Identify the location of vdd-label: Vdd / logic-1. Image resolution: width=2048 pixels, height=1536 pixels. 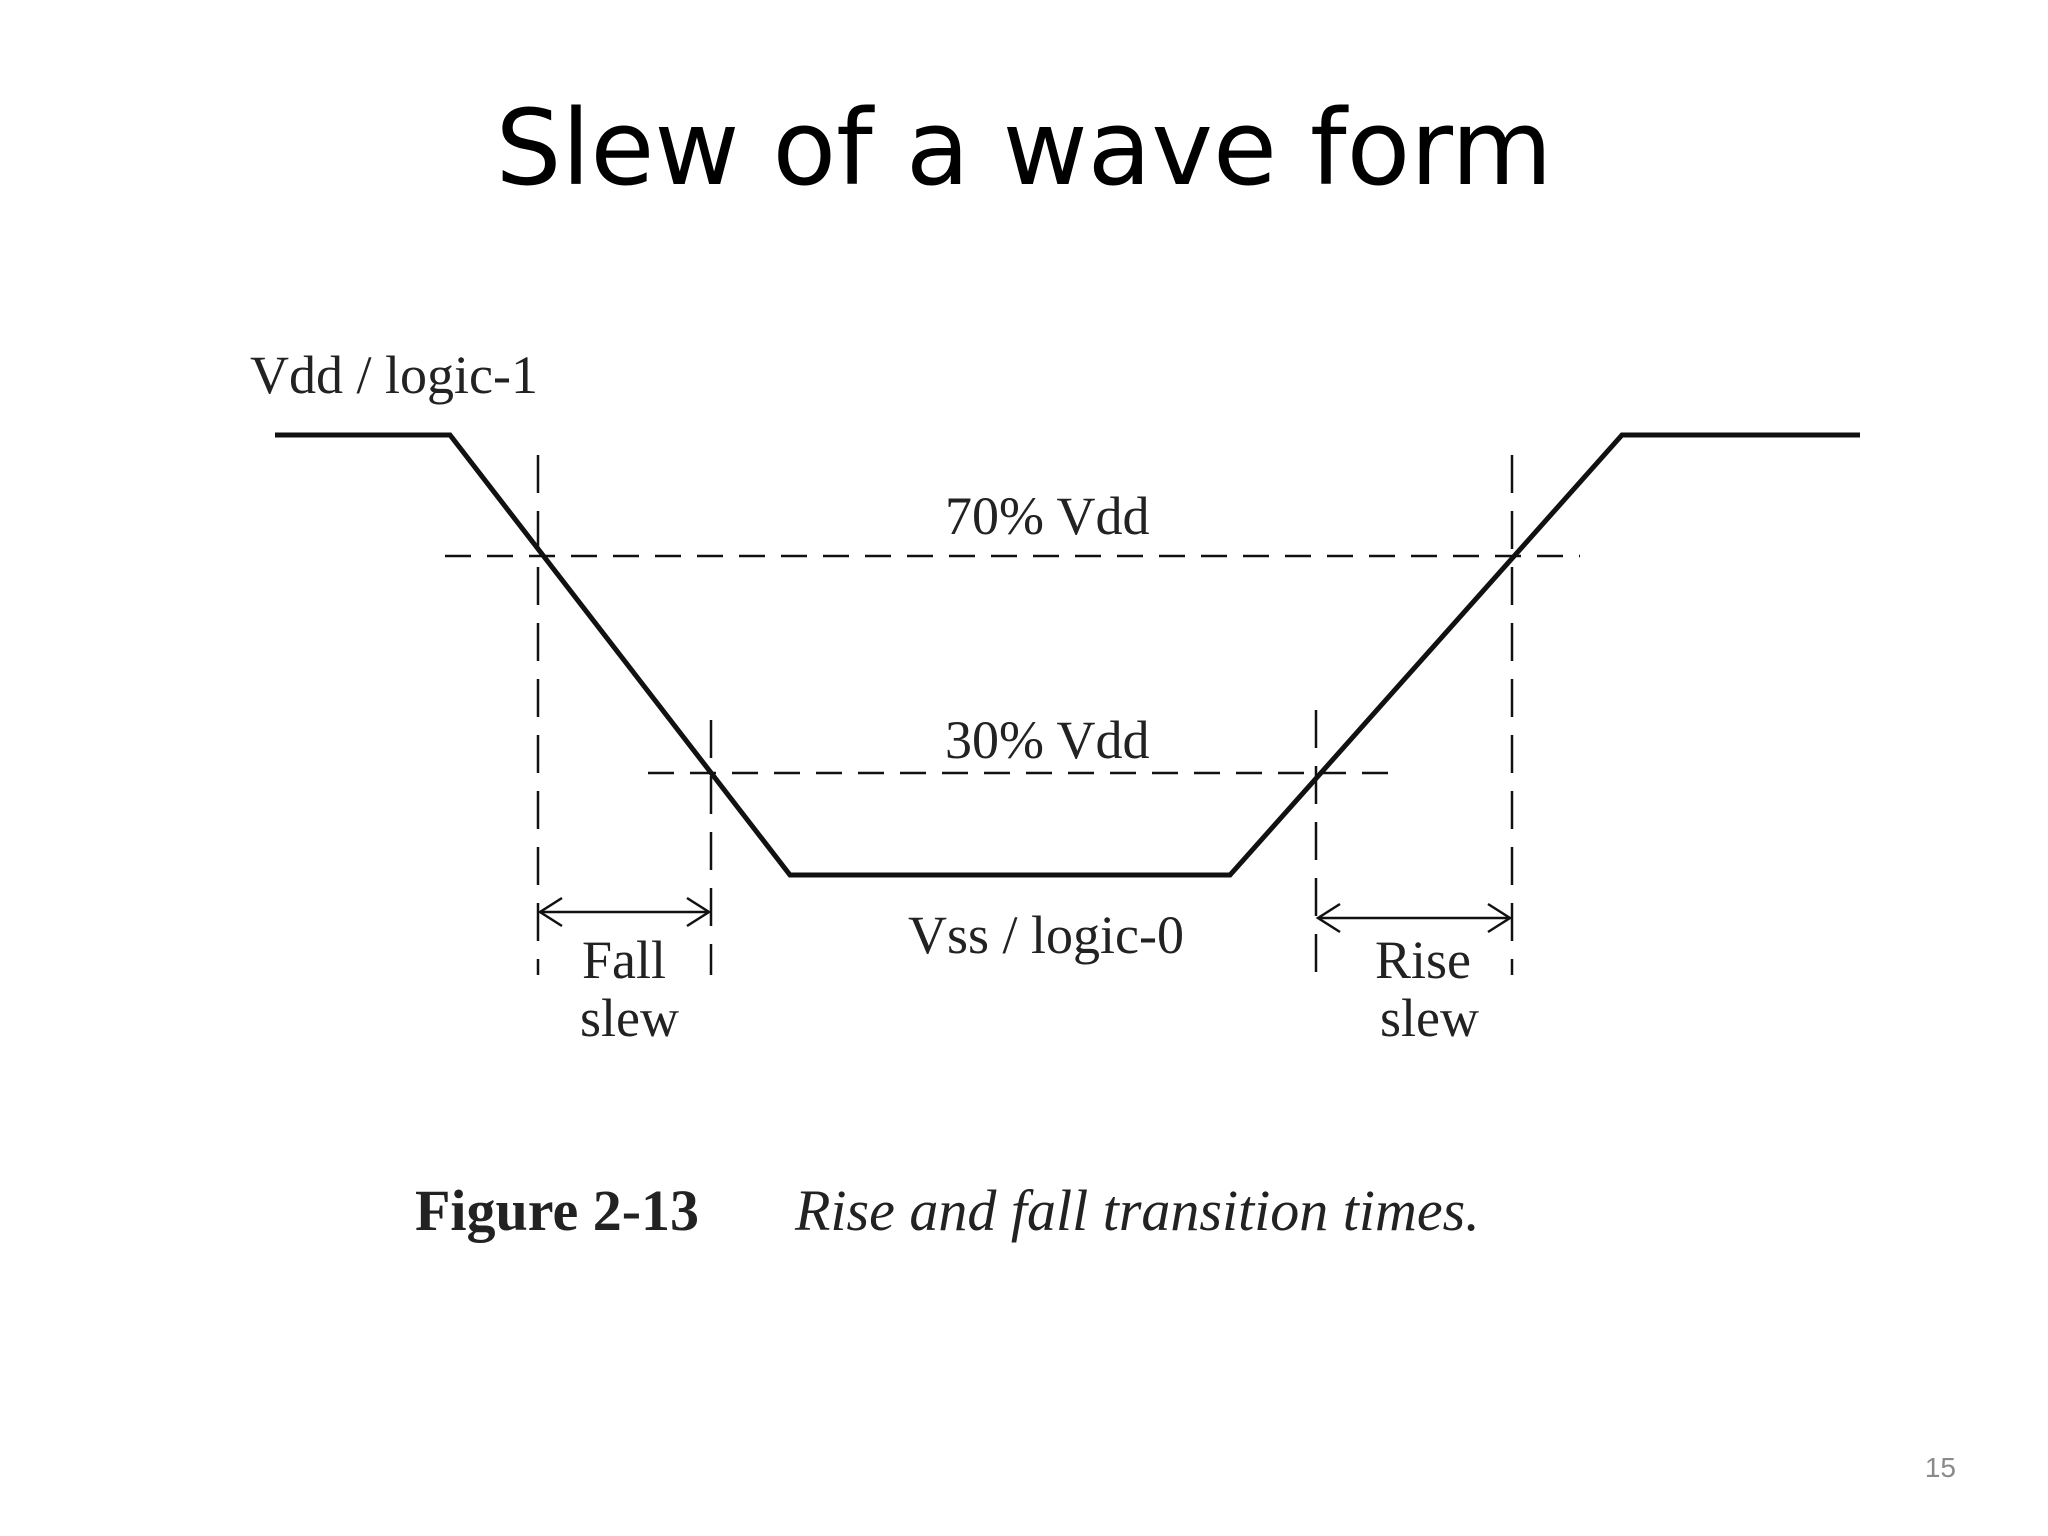
(394, 375).